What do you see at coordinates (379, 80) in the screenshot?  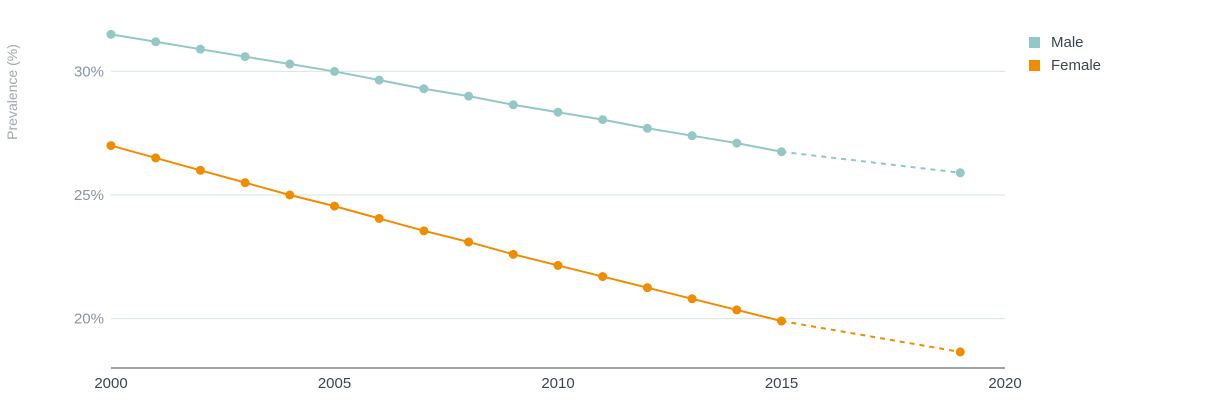 I see `data-point-male-2006` at bounding box center [379, 80].